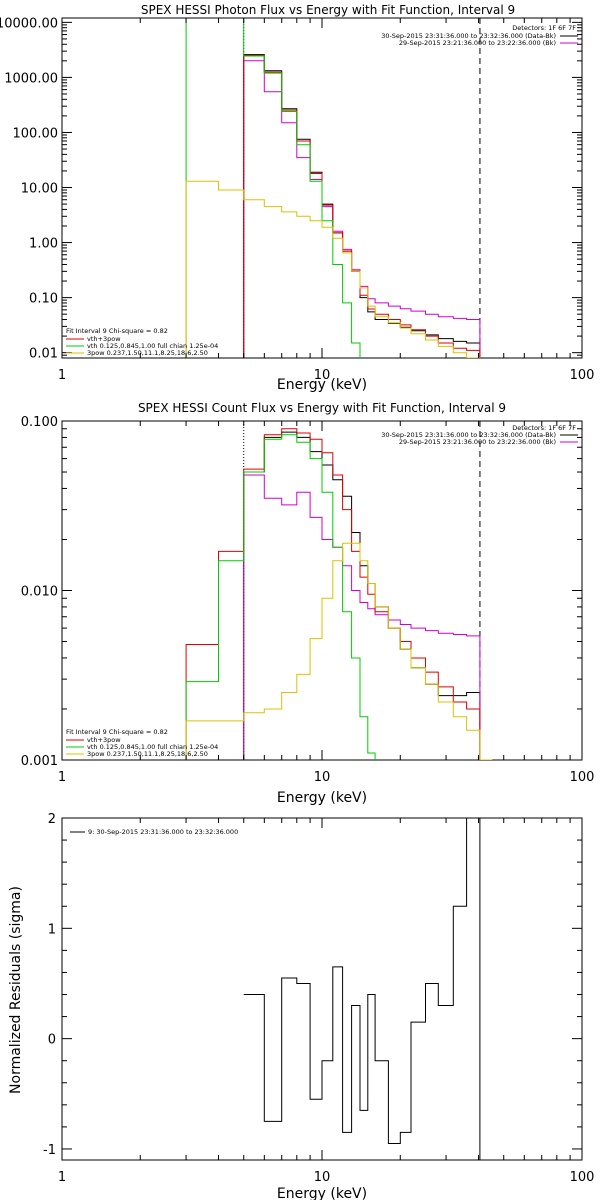 The image size is (600, 1200). I want to click on y-tick-label: -1, so click(49, 1150).